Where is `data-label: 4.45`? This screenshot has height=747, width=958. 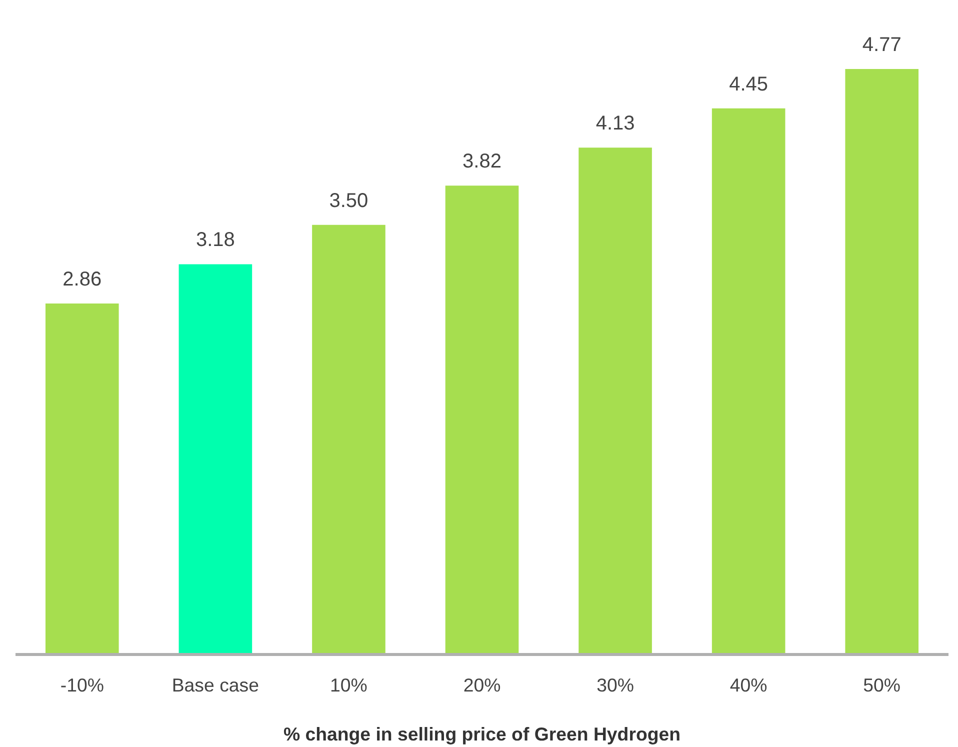 data-label: 4.45 is located at coordinates (748, 84).